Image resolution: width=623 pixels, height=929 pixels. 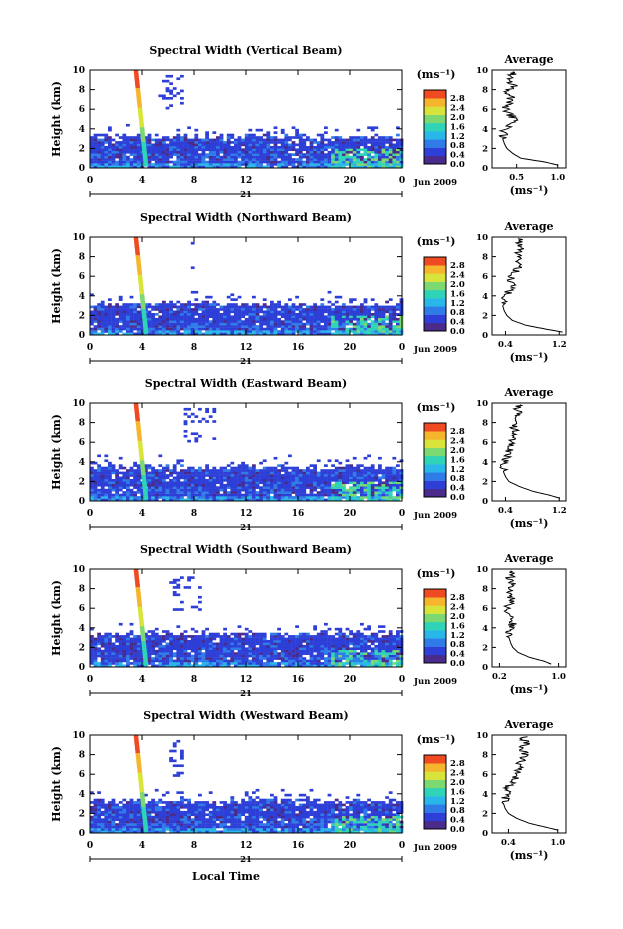 I want to click on rain-streak-cell, so click(x=142, y=295).